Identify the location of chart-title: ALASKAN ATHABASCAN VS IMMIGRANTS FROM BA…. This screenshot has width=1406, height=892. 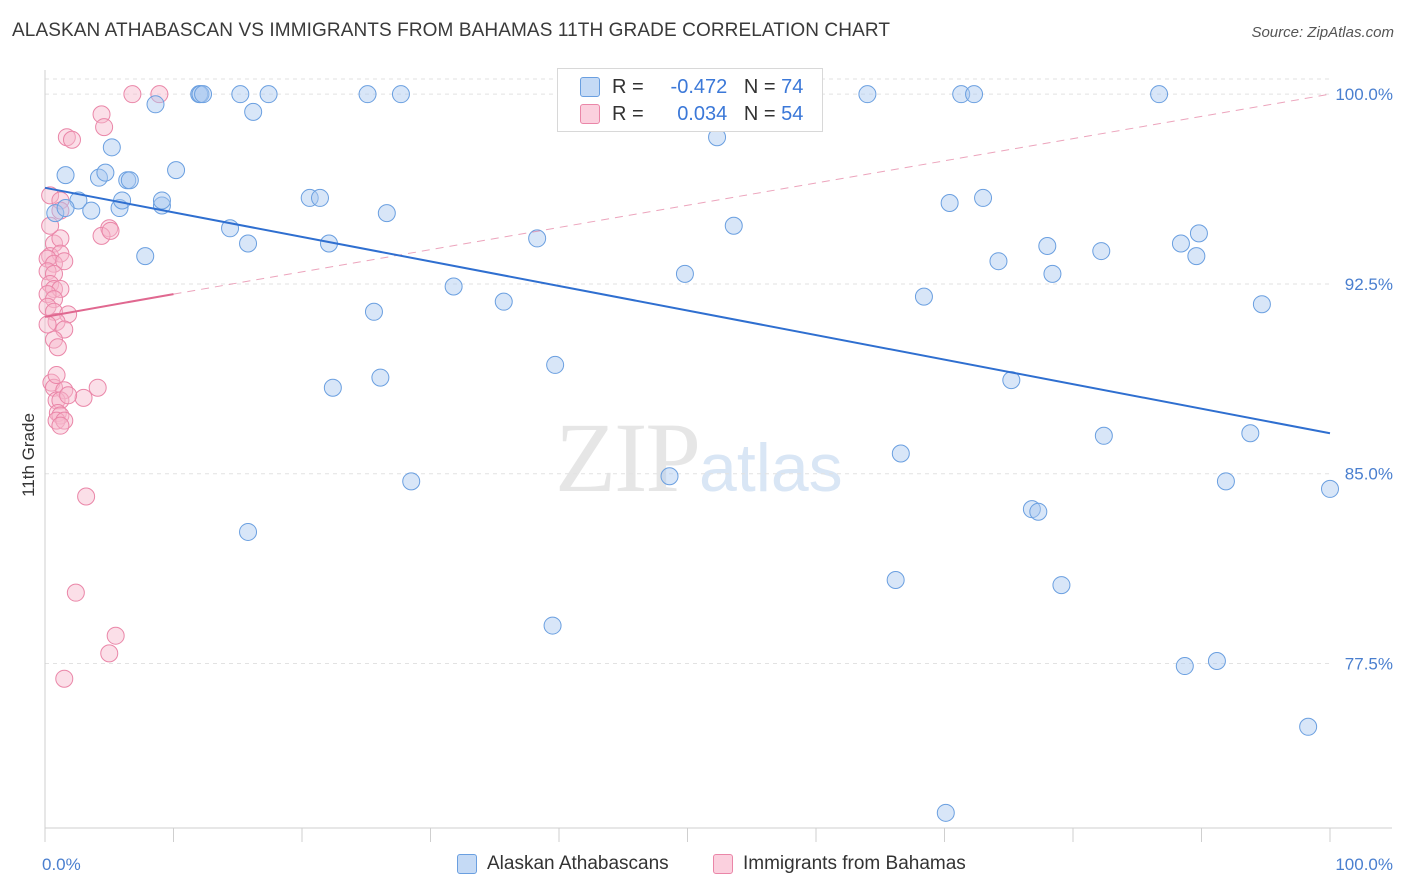
(451, 30).